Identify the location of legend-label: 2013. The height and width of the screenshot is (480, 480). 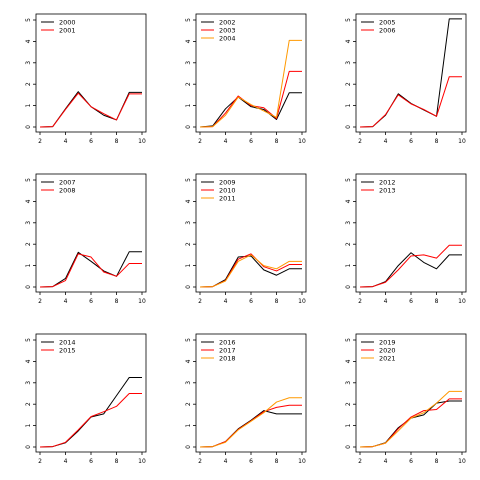
(387, 190).